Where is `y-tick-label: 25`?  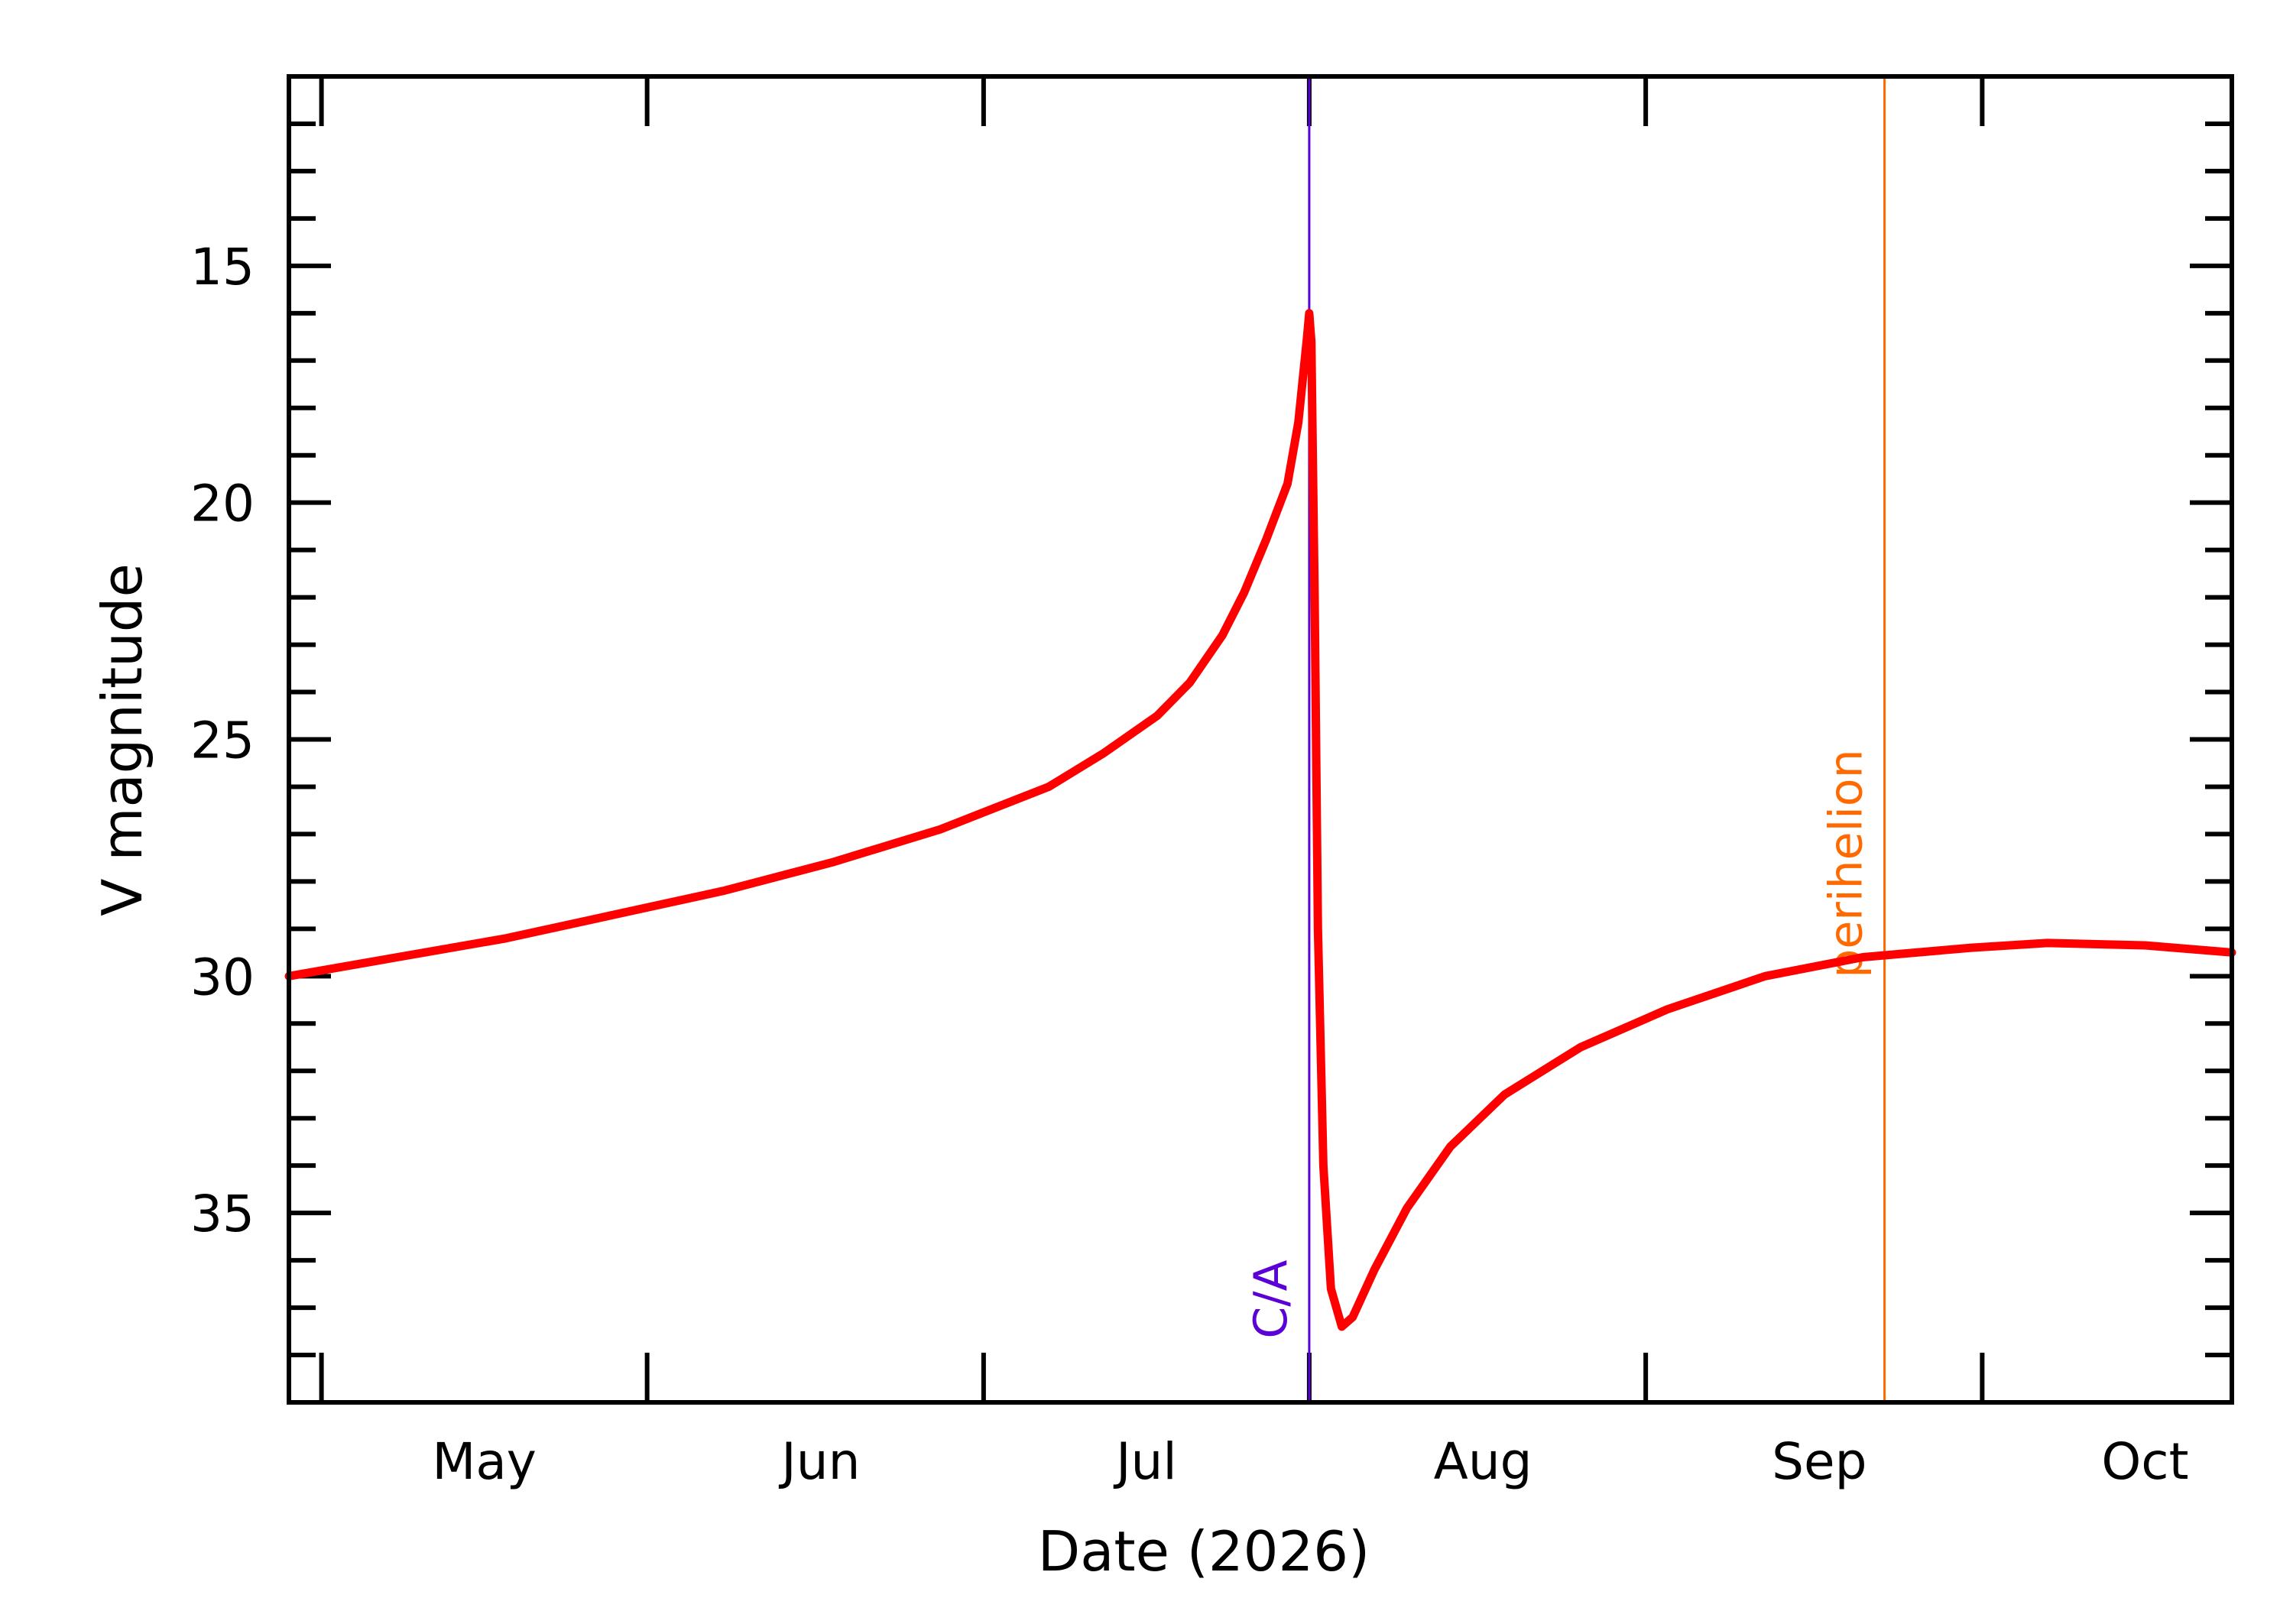
y-tick-label: 25 is located at coordinates (222, 741).